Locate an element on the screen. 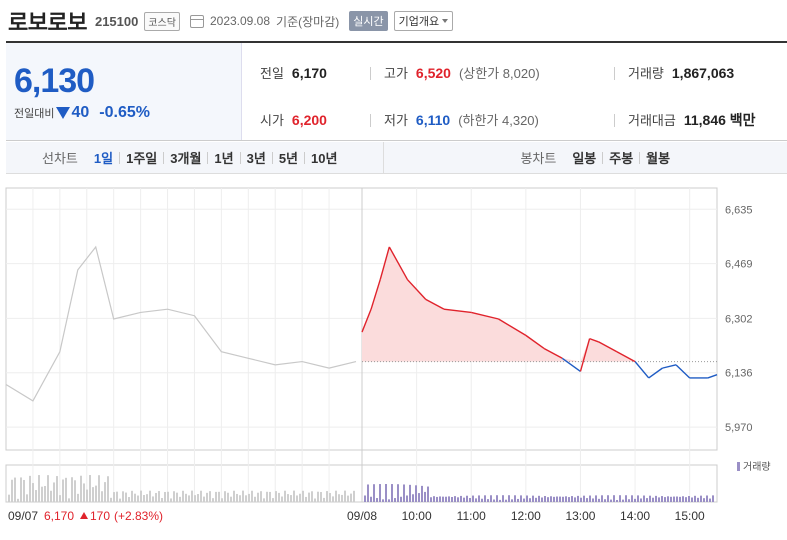 The width and height of the screenshot is (787, 540). prev-day-change-pct: (+2.83%) is located at coordinates (138, 516).